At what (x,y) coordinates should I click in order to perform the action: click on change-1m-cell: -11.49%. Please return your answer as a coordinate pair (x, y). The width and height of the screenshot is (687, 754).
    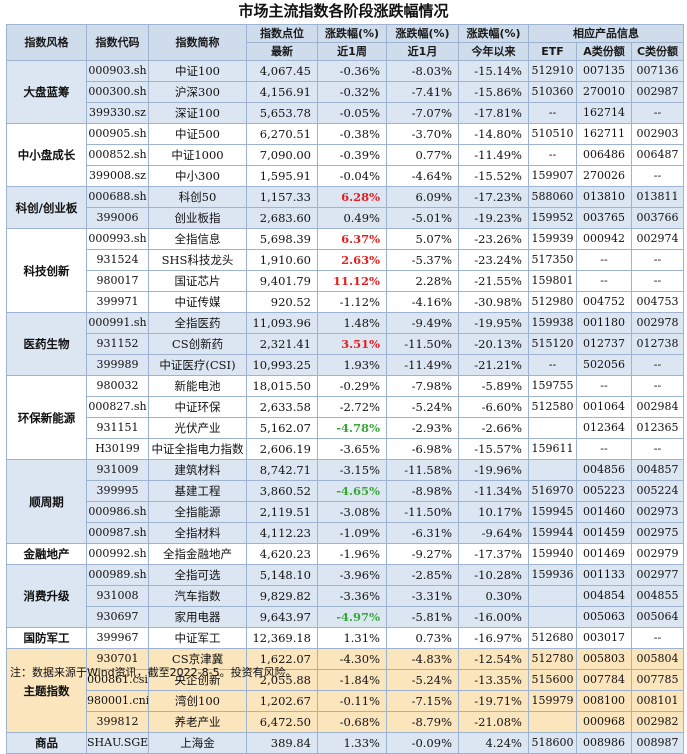
    Looking at the image, I should click on (422, 365).